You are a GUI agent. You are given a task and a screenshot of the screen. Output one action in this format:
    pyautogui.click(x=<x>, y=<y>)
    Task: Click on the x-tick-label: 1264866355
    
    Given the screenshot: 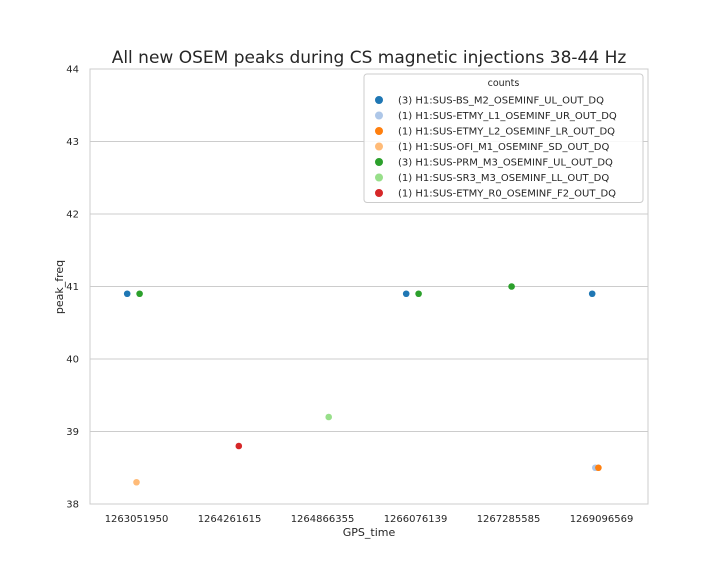 What is the action you would take?
    pyautogui.click(x=323, y=519)
    